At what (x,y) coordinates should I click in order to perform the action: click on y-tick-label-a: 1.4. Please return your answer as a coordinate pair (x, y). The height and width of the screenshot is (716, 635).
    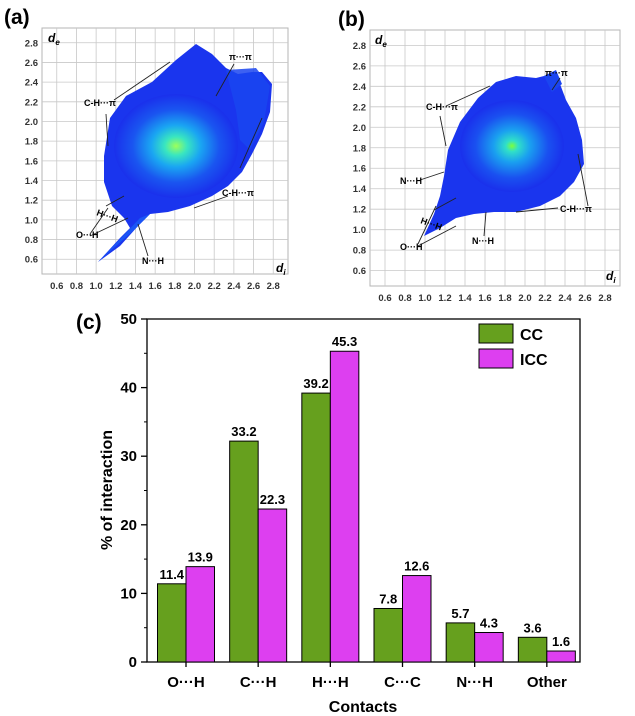
    Looking at the image, I should click on (32, 181).